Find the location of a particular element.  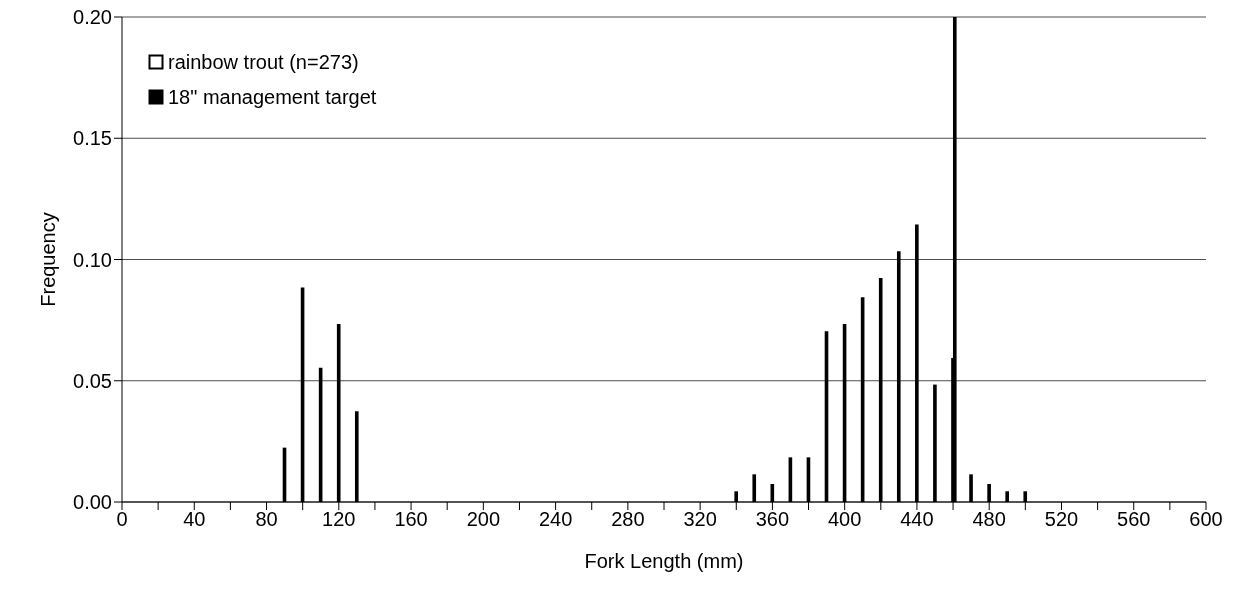

x-tick-label: 400 is located at coordinates (844, 519).